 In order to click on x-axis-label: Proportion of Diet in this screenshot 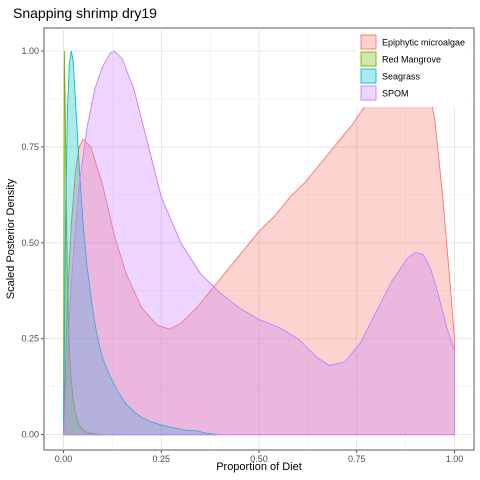, I will do `click(259, 467)`.